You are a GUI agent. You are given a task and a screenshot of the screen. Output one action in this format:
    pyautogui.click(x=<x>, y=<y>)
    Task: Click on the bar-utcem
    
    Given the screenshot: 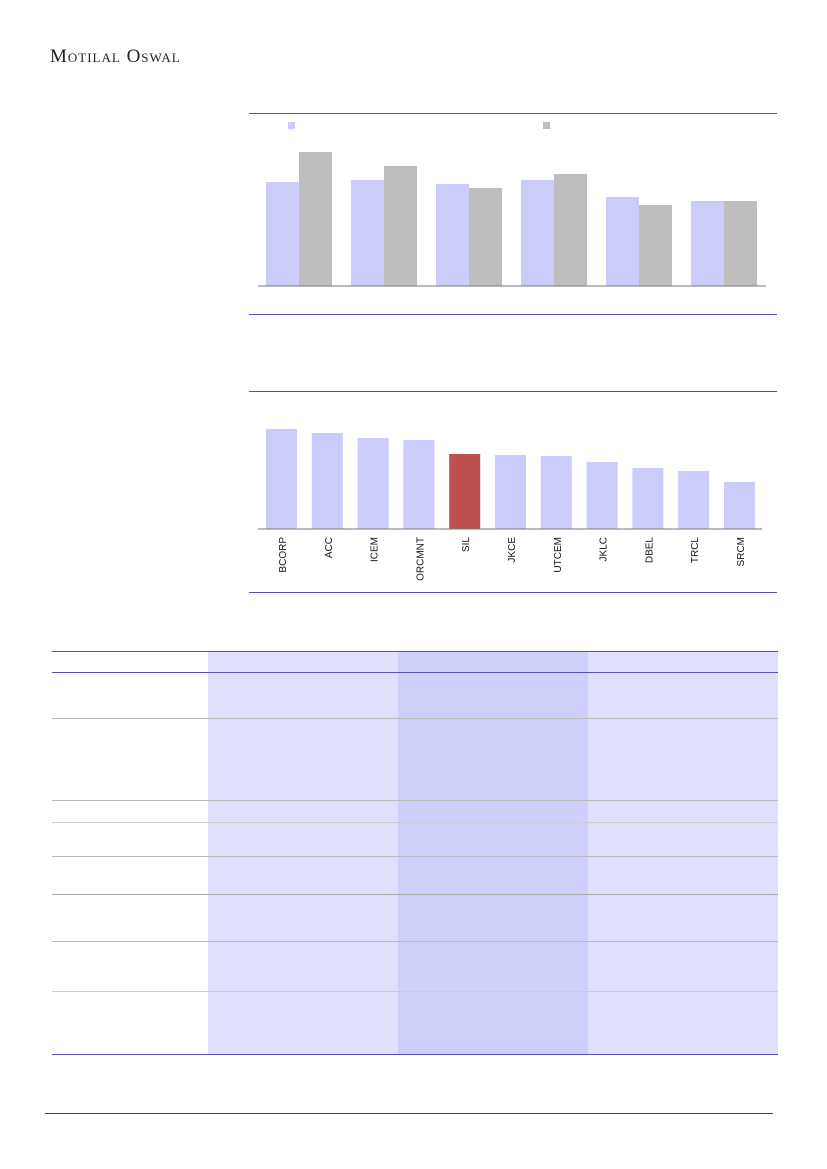 What is the action you would take?
    pyautogui.click(x=556, y=492)
    